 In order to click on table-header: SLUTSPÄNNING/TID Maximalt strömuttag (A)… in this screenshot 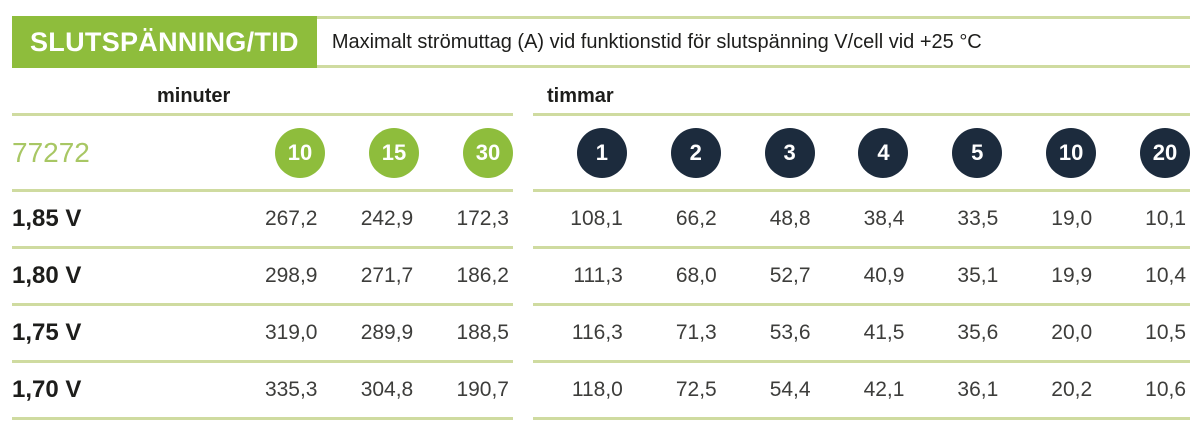, I will do `click(601, 42)`.